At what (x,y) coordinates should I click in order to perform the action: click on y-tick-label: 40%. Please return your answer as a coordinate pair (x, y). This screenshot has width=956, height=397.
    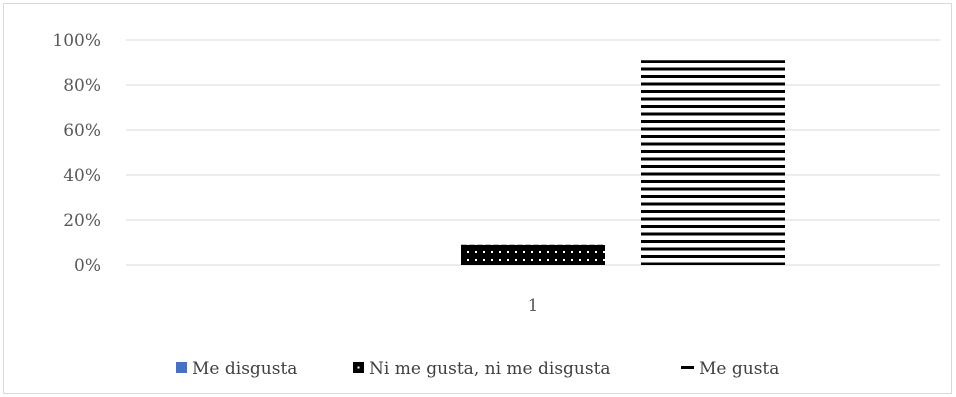
    Looking at the image, I should click on (82, 176).